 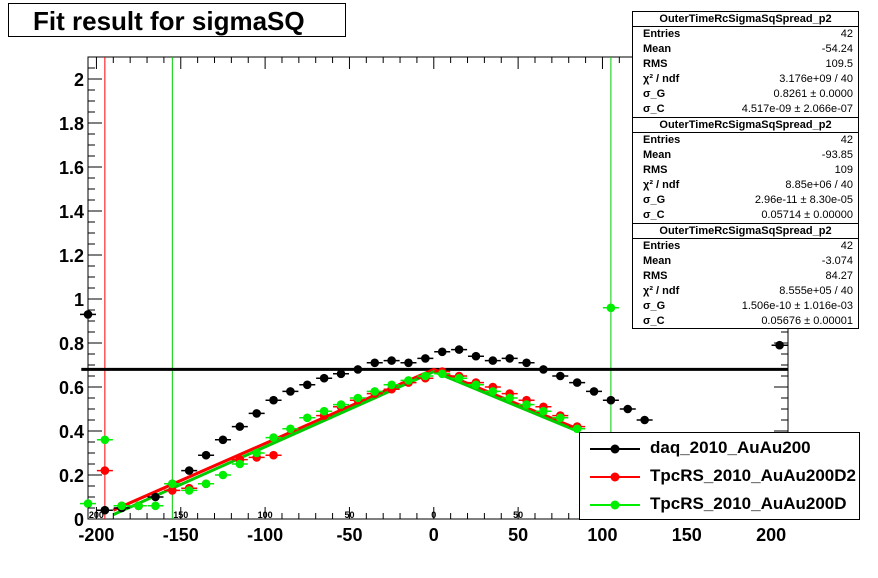 What do you see at coordinates (79, 80) in the screenshot?
I see `y-tick-label: 2` at bounding box center [79, 80].